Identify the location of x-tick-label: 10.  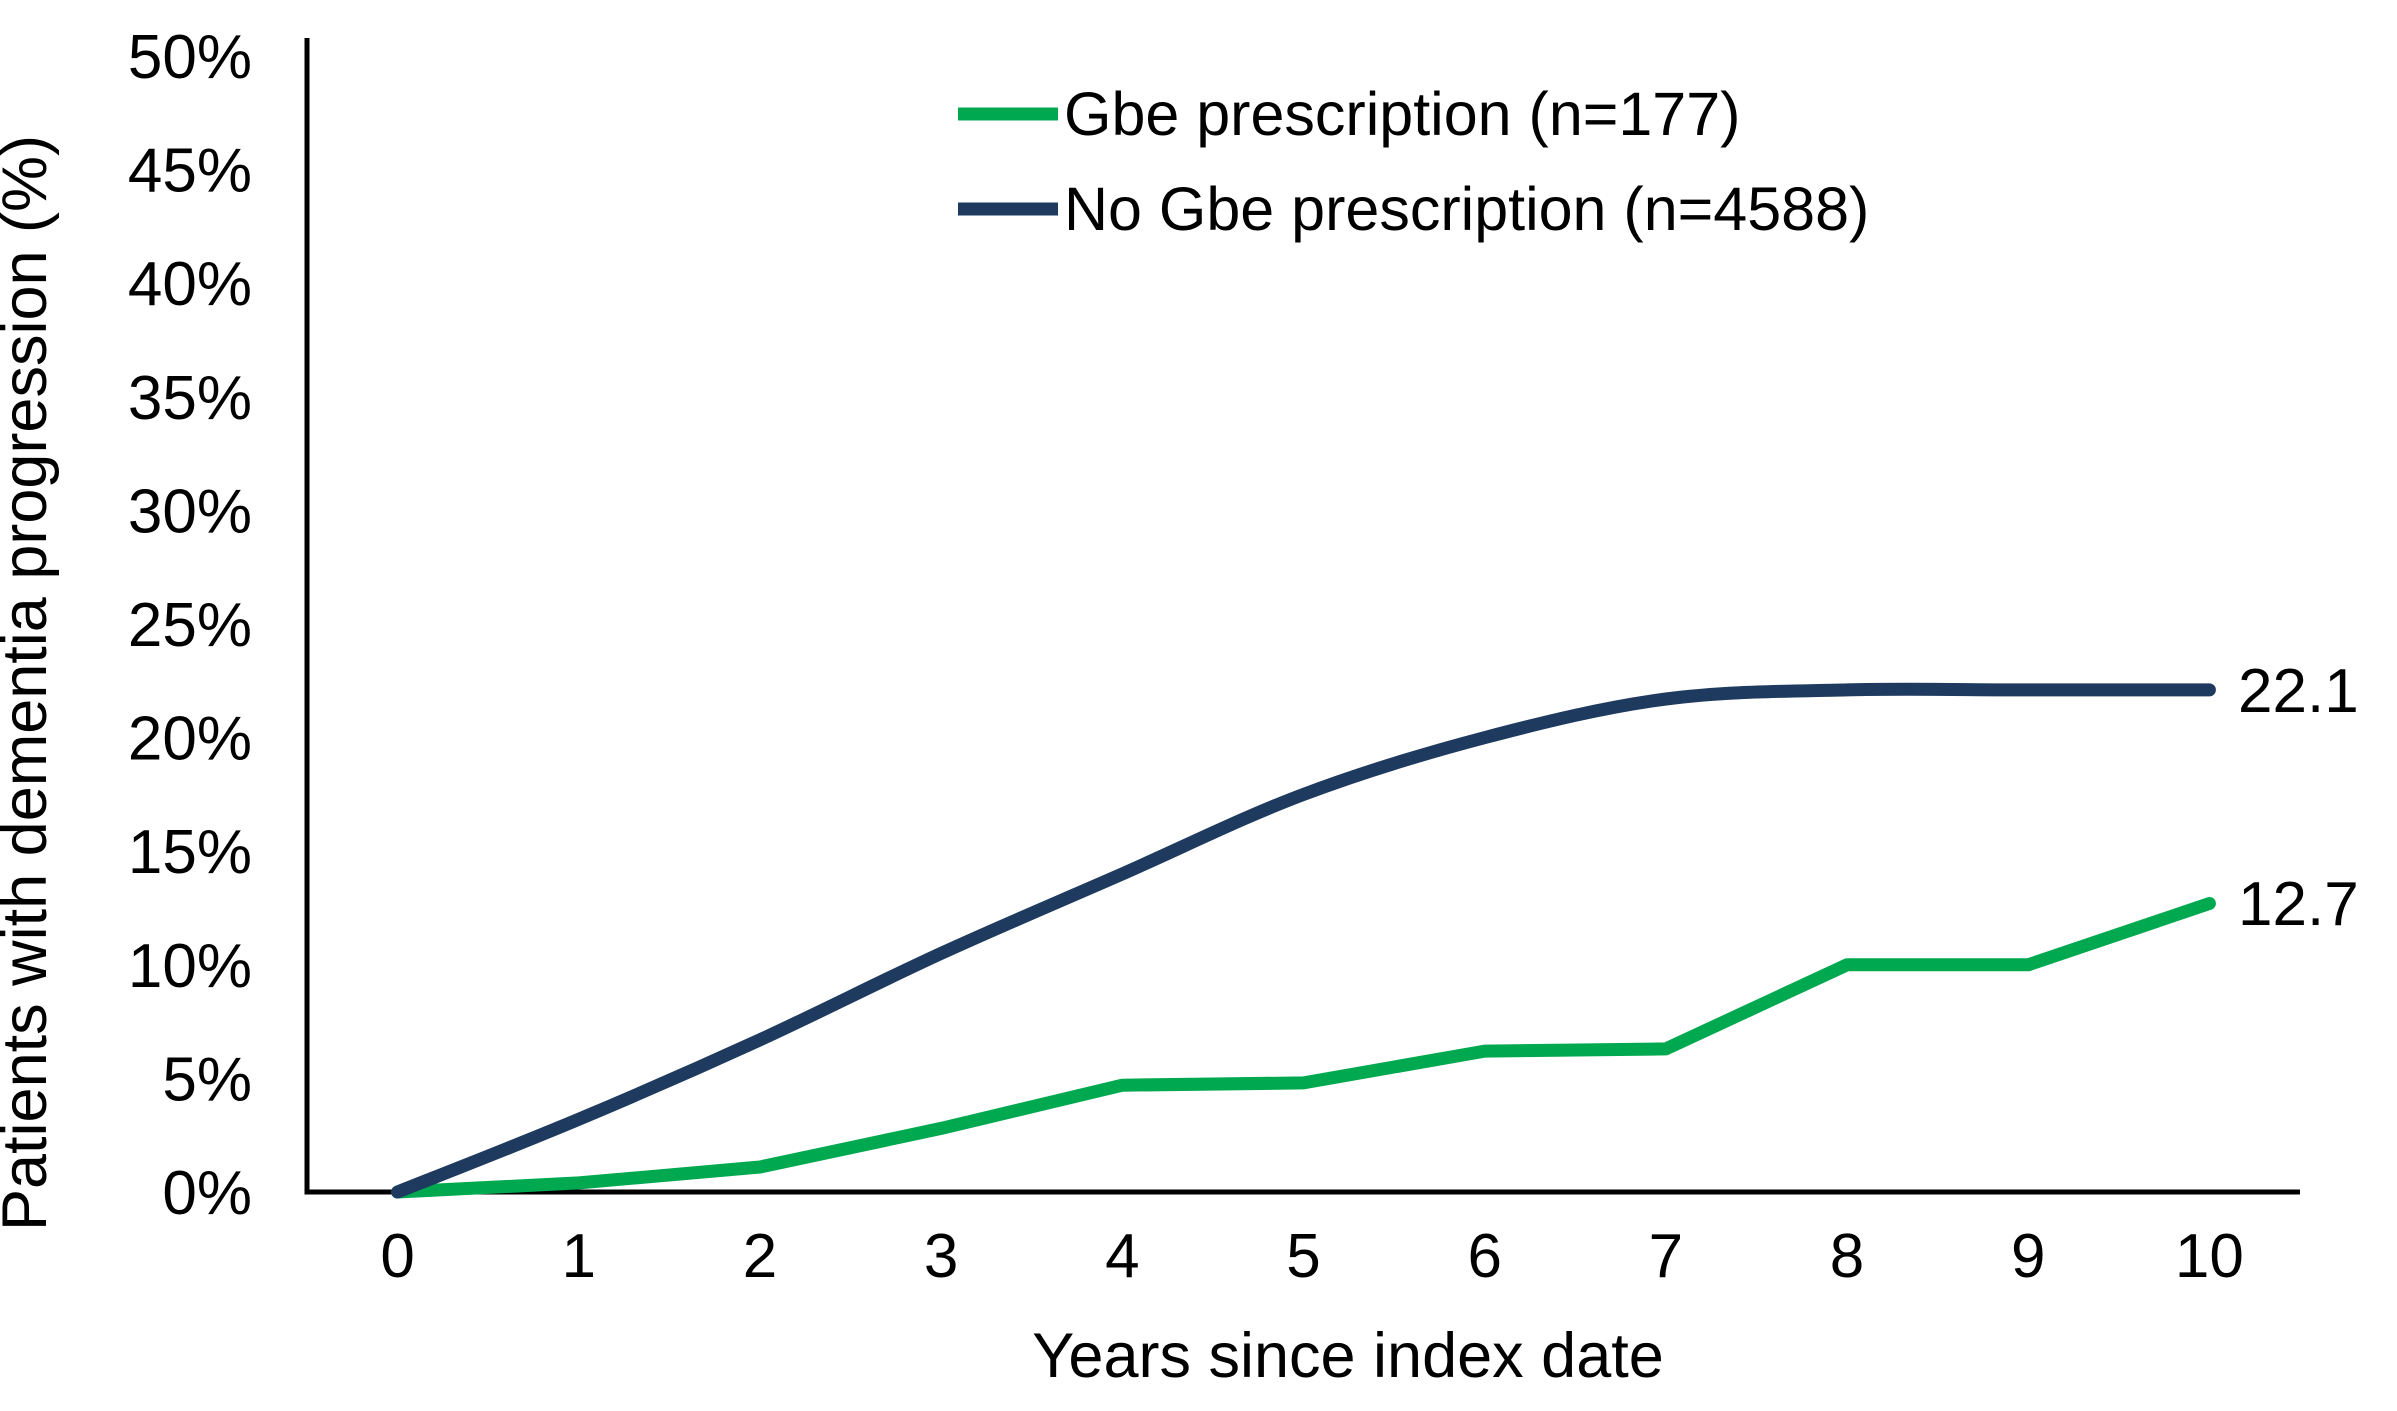
(2209, 1256).